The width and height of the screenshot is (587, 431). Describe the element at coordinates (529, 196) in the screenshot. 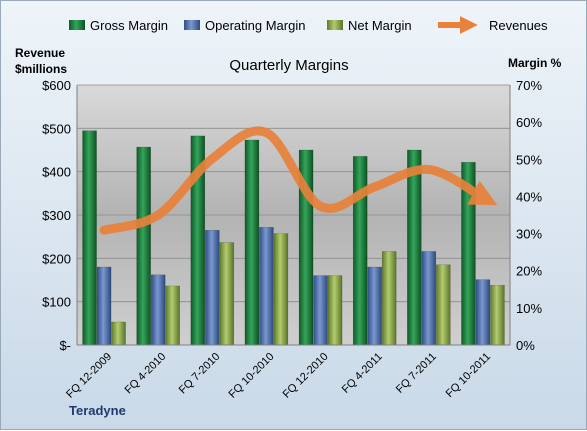

I see `y-right-tick-label: 40%` at that location.